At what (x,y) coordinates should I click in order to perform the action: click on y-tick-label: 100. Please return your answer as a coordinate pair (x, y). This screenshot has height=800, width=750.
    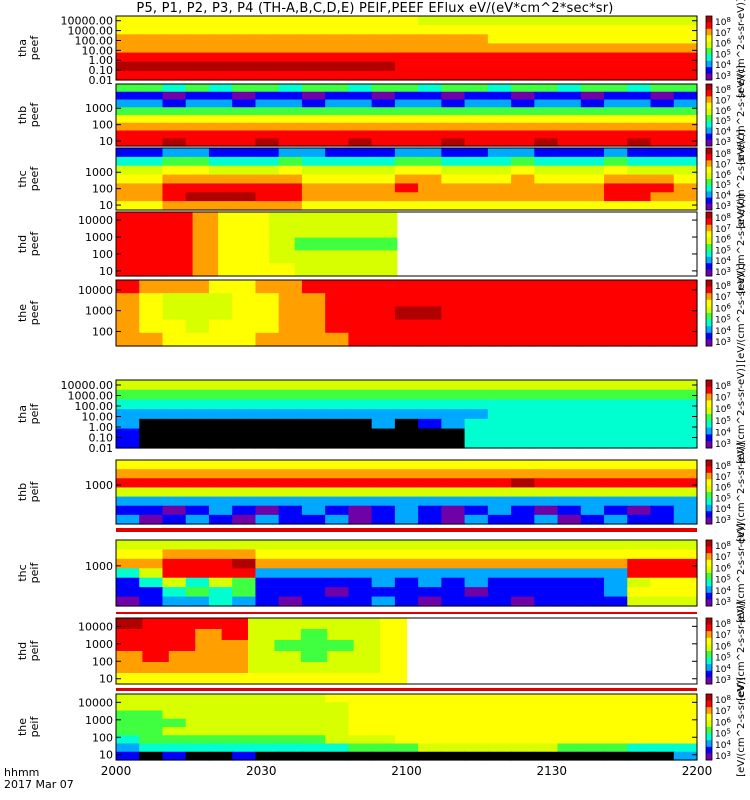
    Looking at the image, I should click on (102, 125).